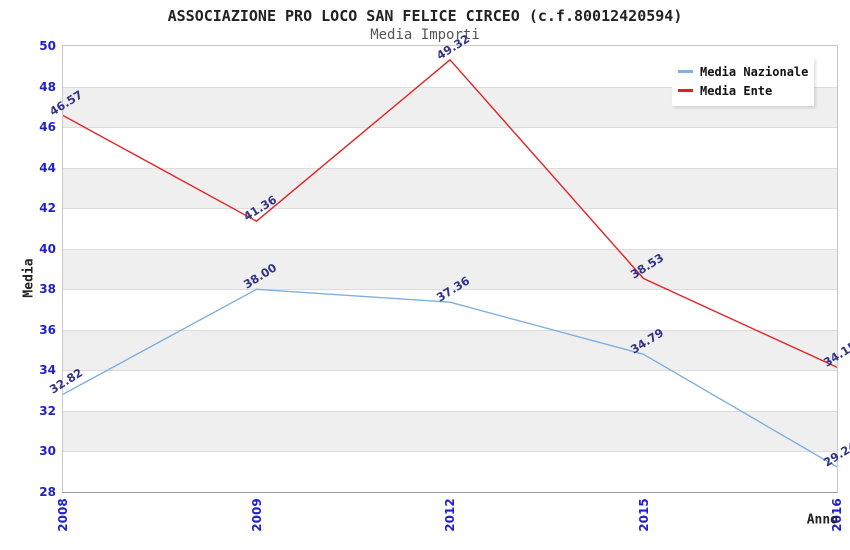 The height and width of the screenshot is (550, 850). I want to click on y-tick-label: 38, so click(47, 289).